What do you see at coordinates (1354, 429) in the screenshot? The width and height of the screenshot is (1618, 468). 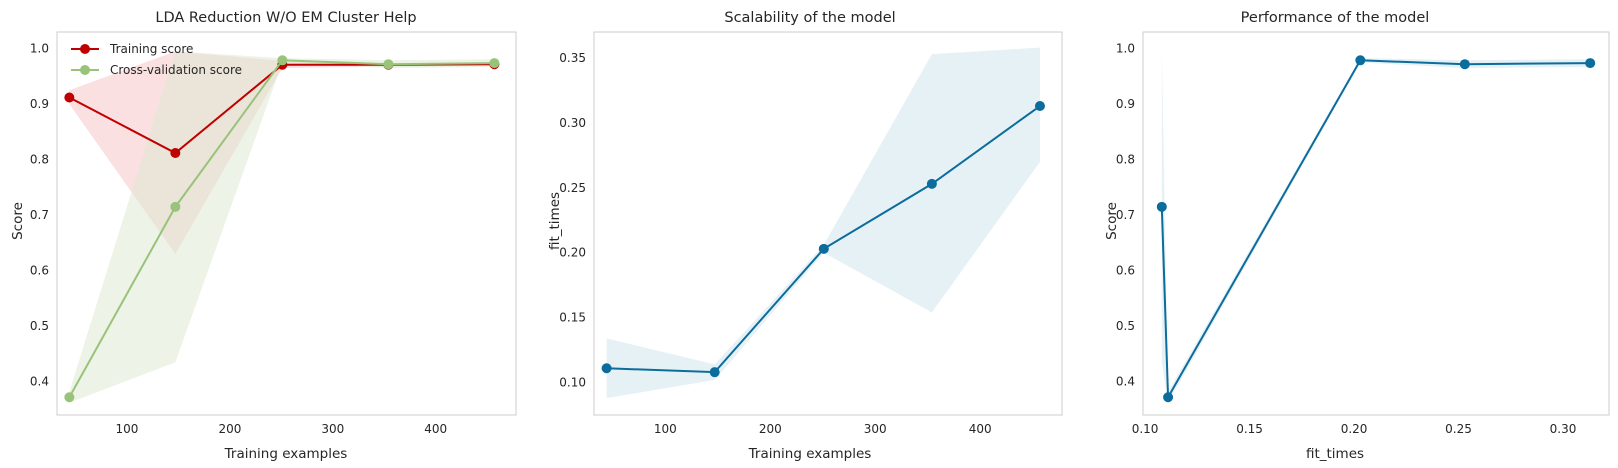 I see `x-tick-label: 0.20` at bounding box center [1354, 429].